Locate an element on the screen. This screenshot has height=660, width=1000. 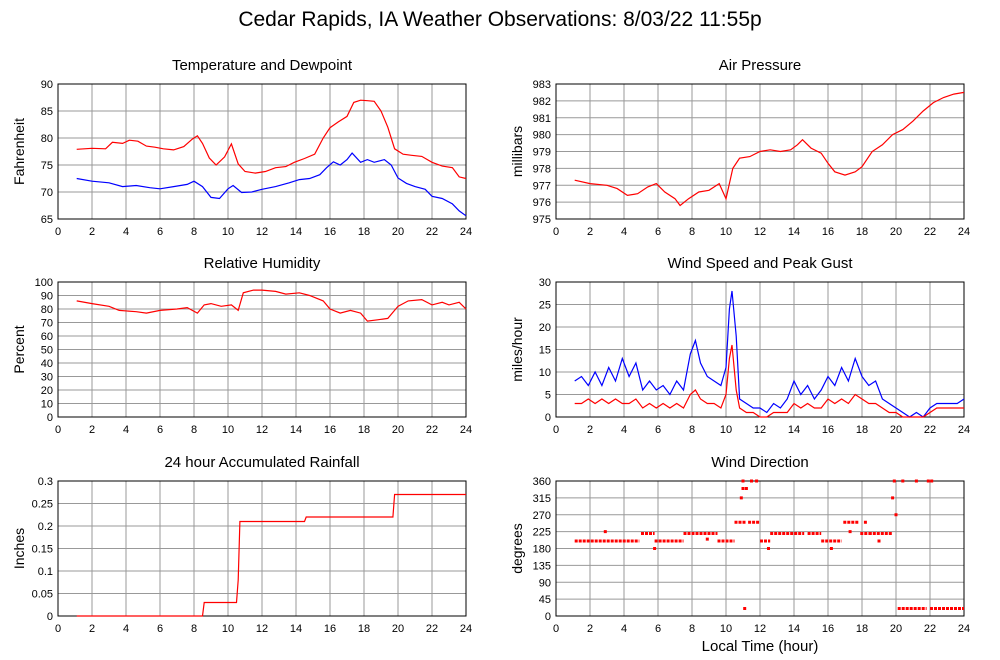
y-axis-label: Inches is located at coordinates (19, 548).